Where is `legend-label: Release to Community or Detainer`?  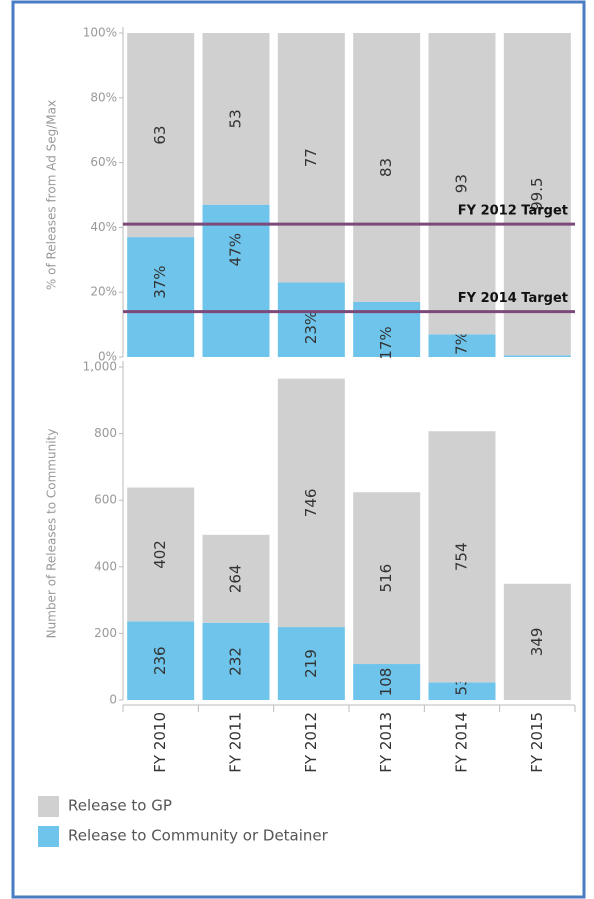
legend-label: Release to Community or Detainer is located at coordinates (198, 836).